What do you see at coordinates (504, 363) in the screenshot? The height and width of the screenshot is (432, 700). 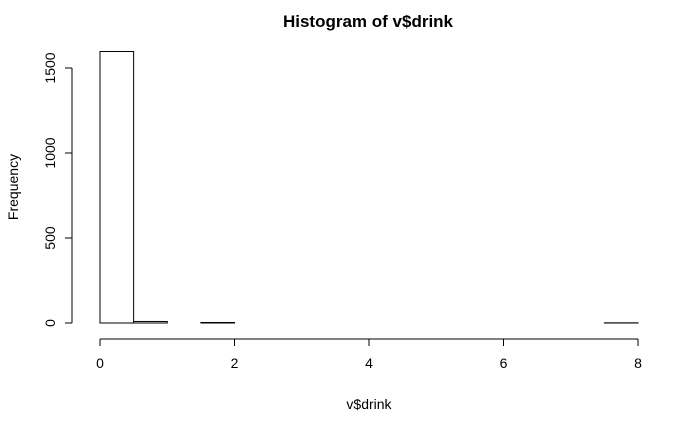 I see `x-tick-label: 6` at bounding box center [504, 363].